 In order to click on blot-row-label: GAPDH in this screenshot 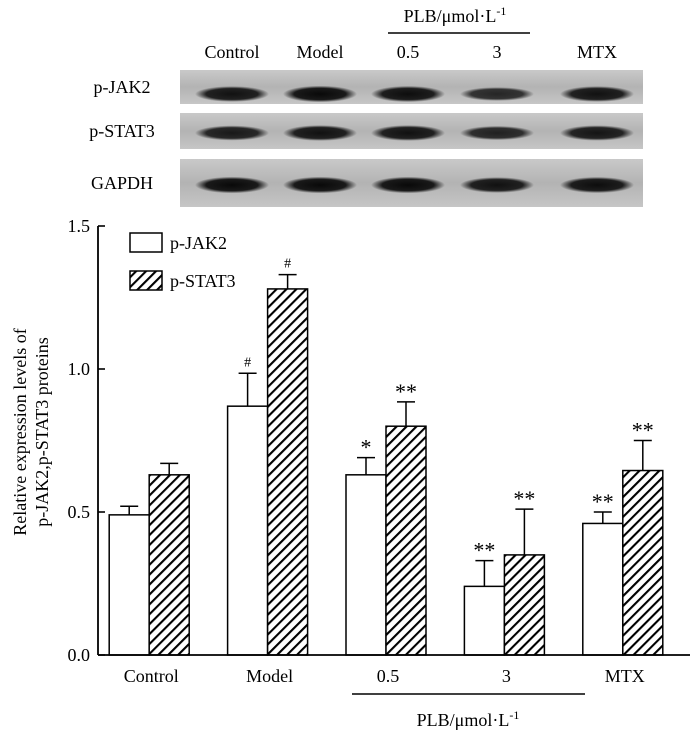, I will do `click(122, 183)`.